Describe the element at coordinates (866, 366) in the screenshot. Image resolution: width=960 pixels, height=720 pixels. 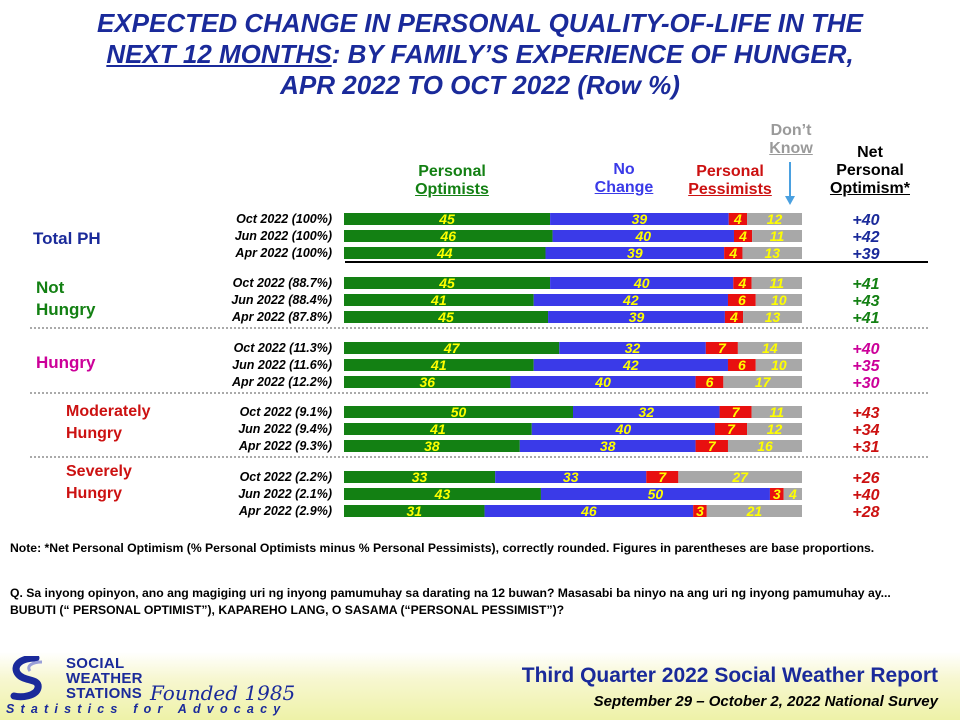
I see `net-optimism-value: +35` at that location.